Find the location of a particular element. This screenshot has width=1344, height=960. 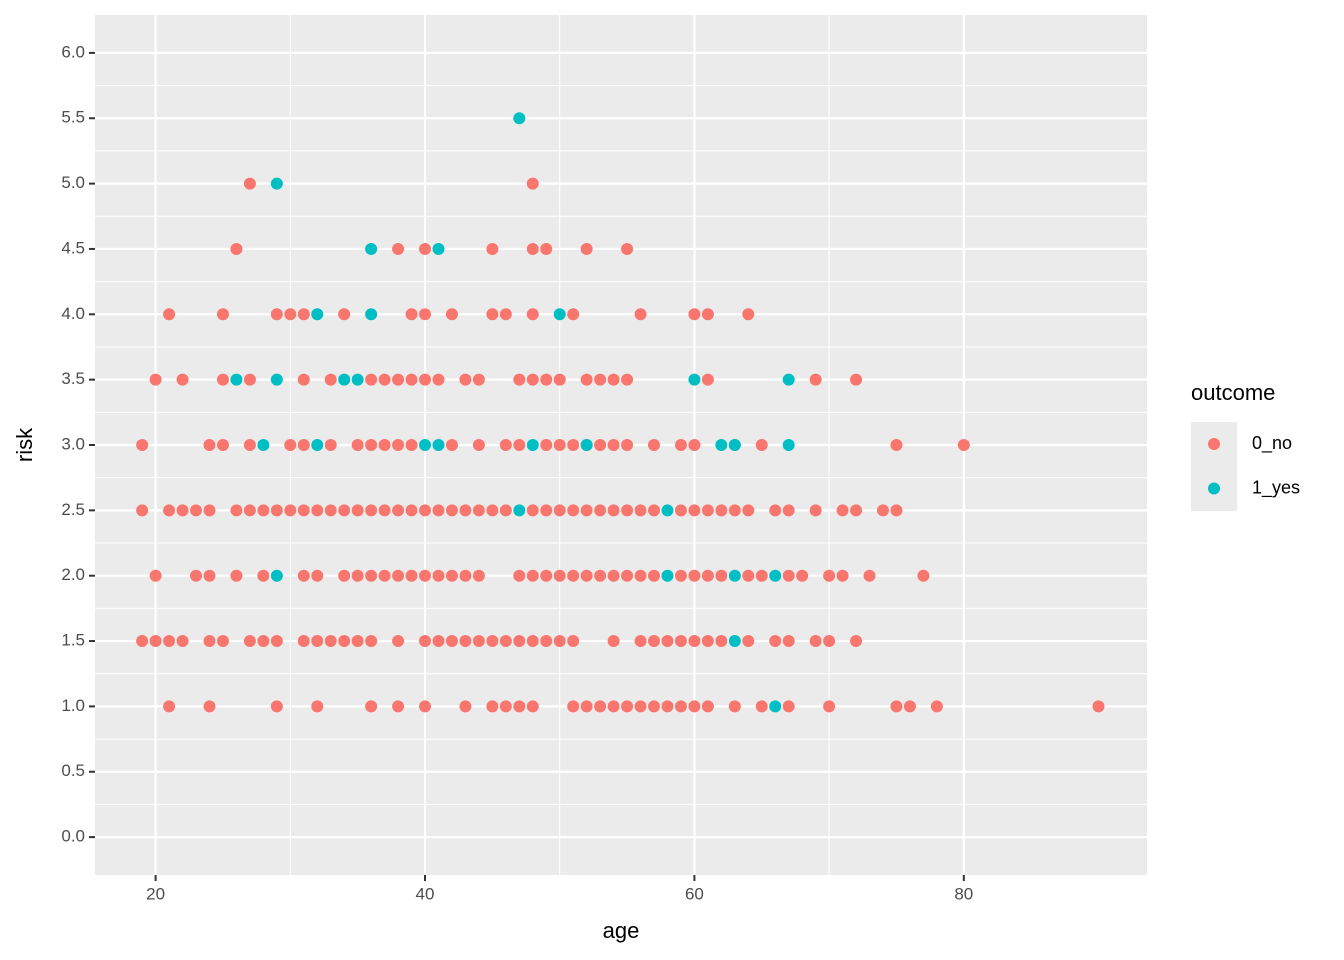

legend-marker is located at coordinates (1214, 444).